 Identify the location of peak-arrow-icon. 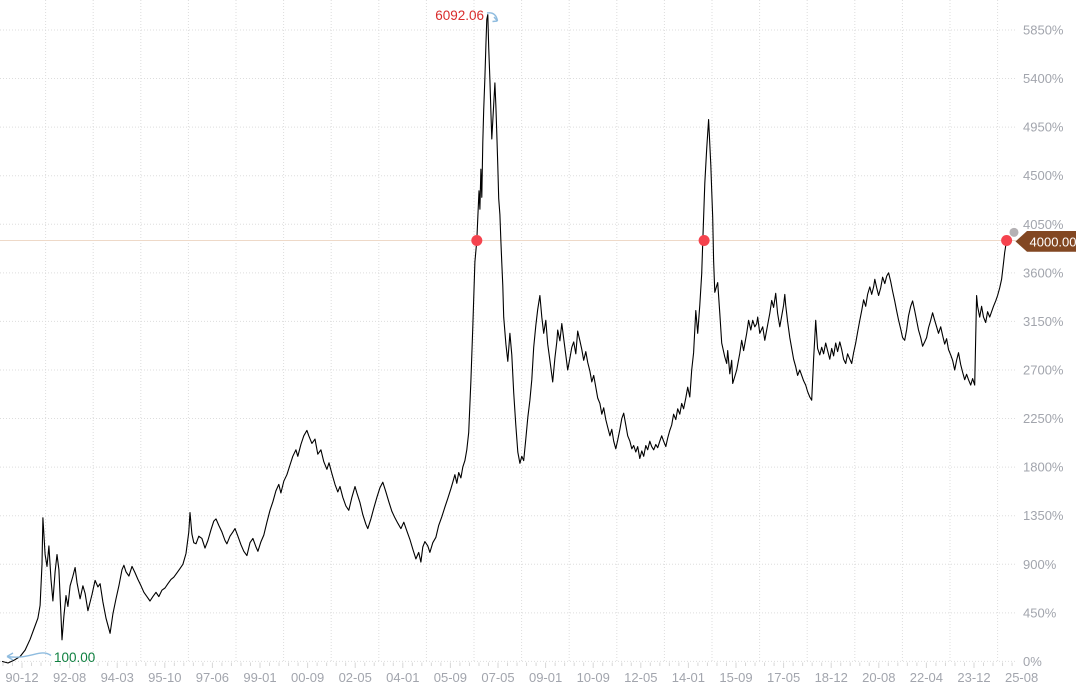
(492, 17).